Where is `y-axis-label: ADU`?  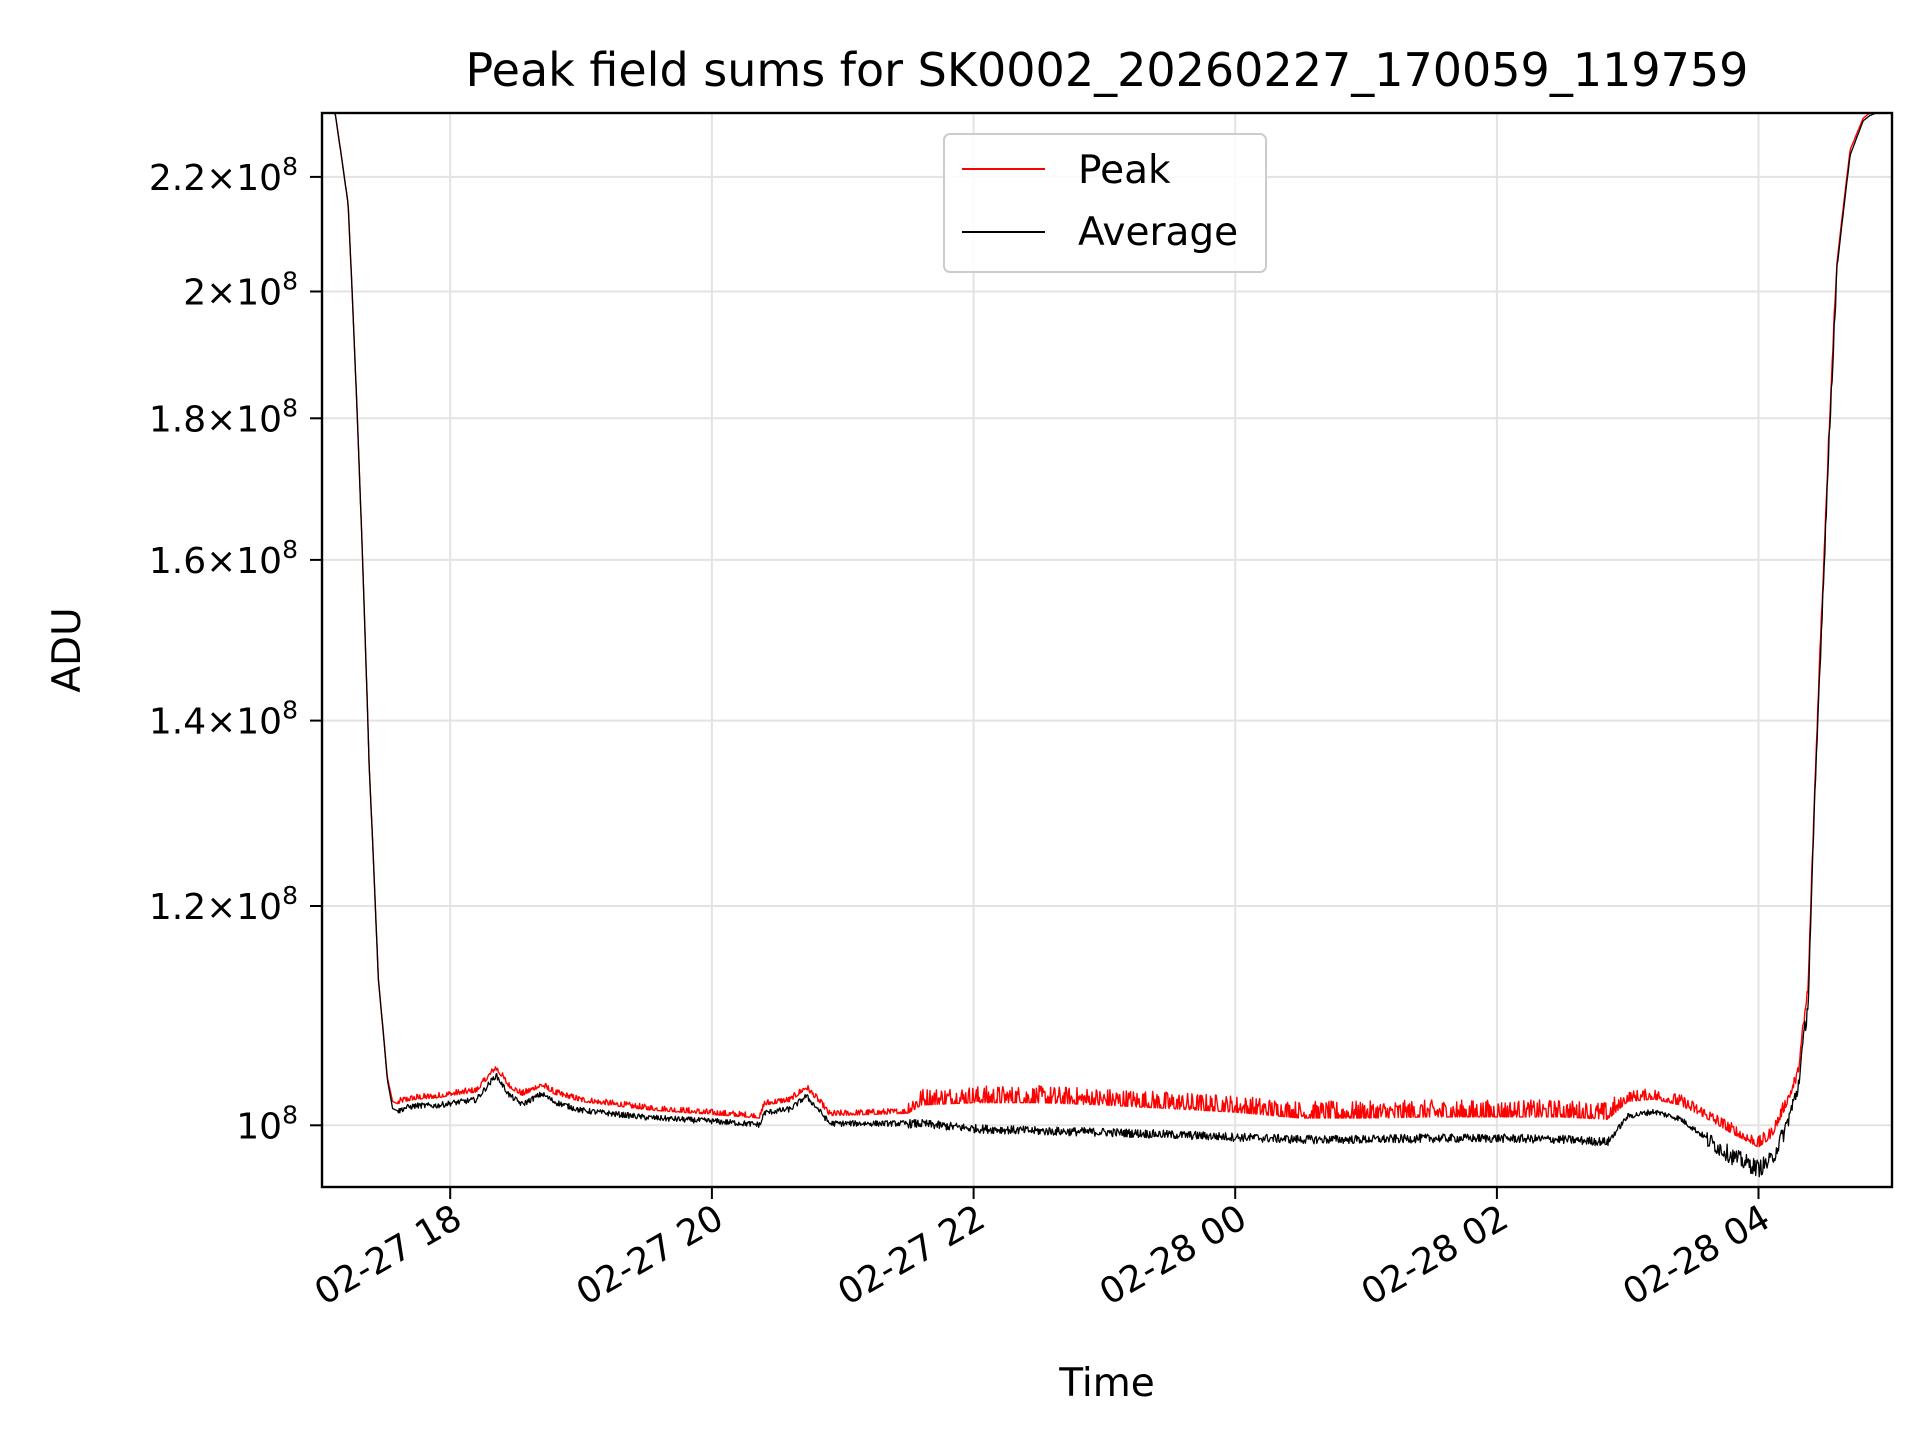 y-axis-label: ADU is located at coordinates (67, 649).